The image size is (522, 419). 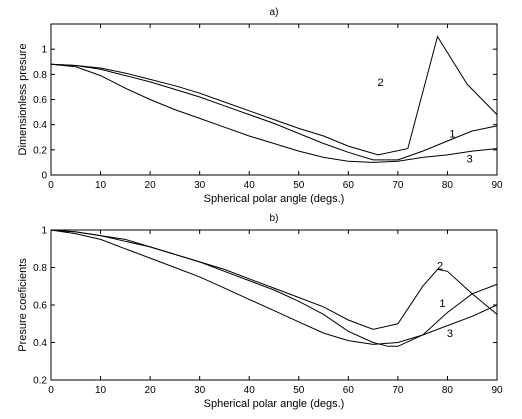 What do you see at coordinates (274, 218) in the screenshot?
I see `chart-title: b)` at bounding box center [274, 218].